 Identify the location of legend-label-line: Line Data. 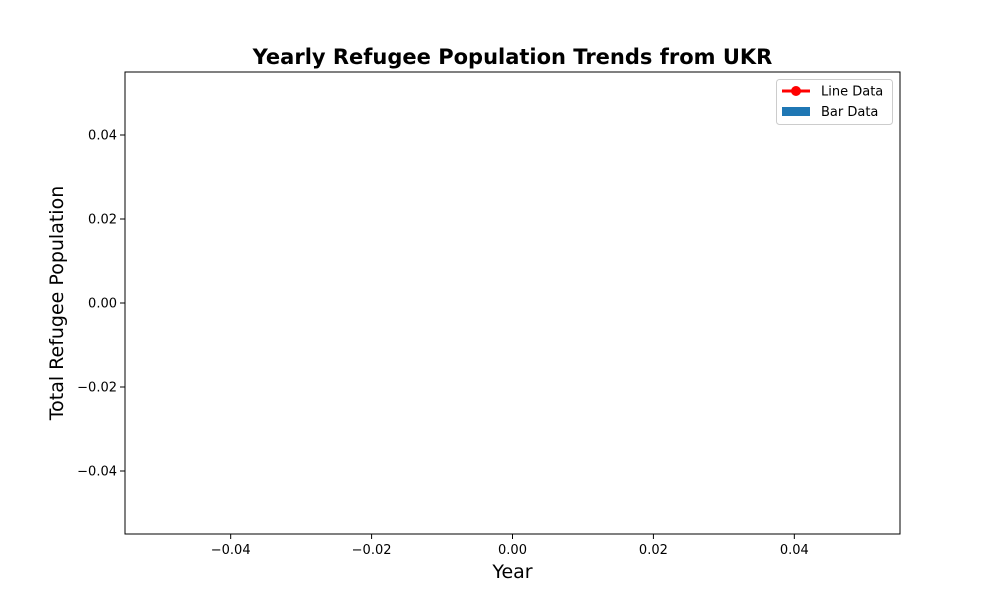
(852, 92).